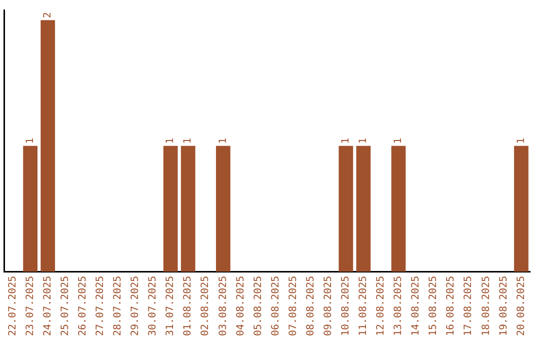  Describe the element at coordinates (434, 306) in the screenshot. I see `x-tick-label: 15.08.2025` at that location.